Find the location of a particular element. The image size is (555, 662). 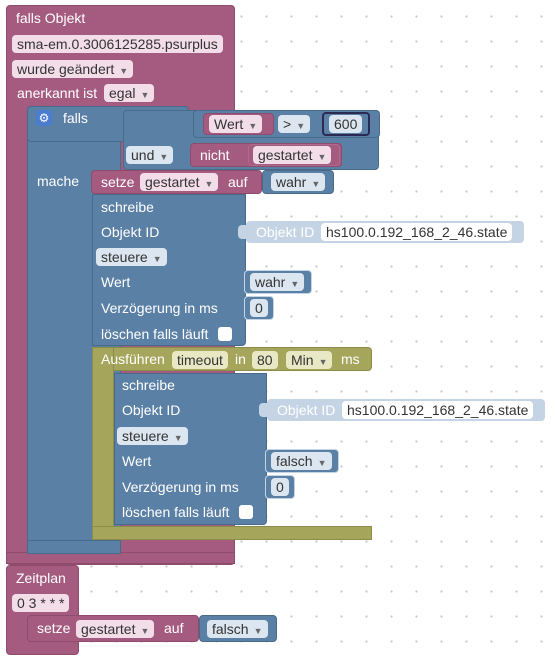

boolean-true-dropdown: wahr ▼ is located at coordinates (298, 182).